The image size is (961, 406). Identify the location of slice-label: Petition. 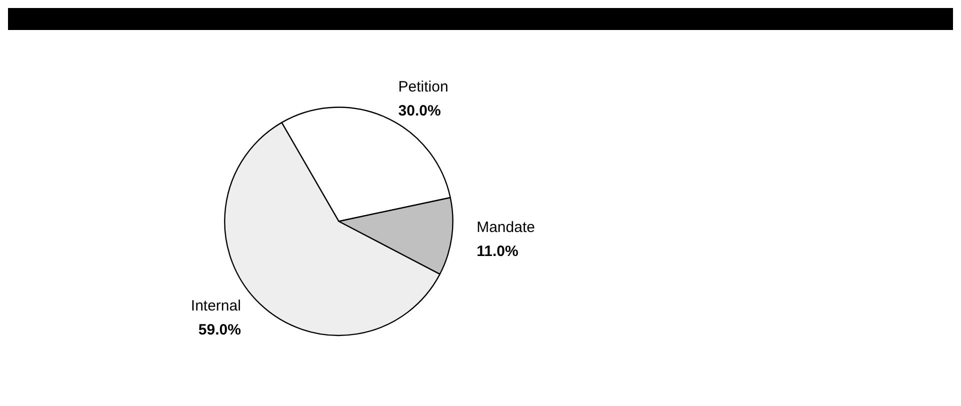
(423, 87).